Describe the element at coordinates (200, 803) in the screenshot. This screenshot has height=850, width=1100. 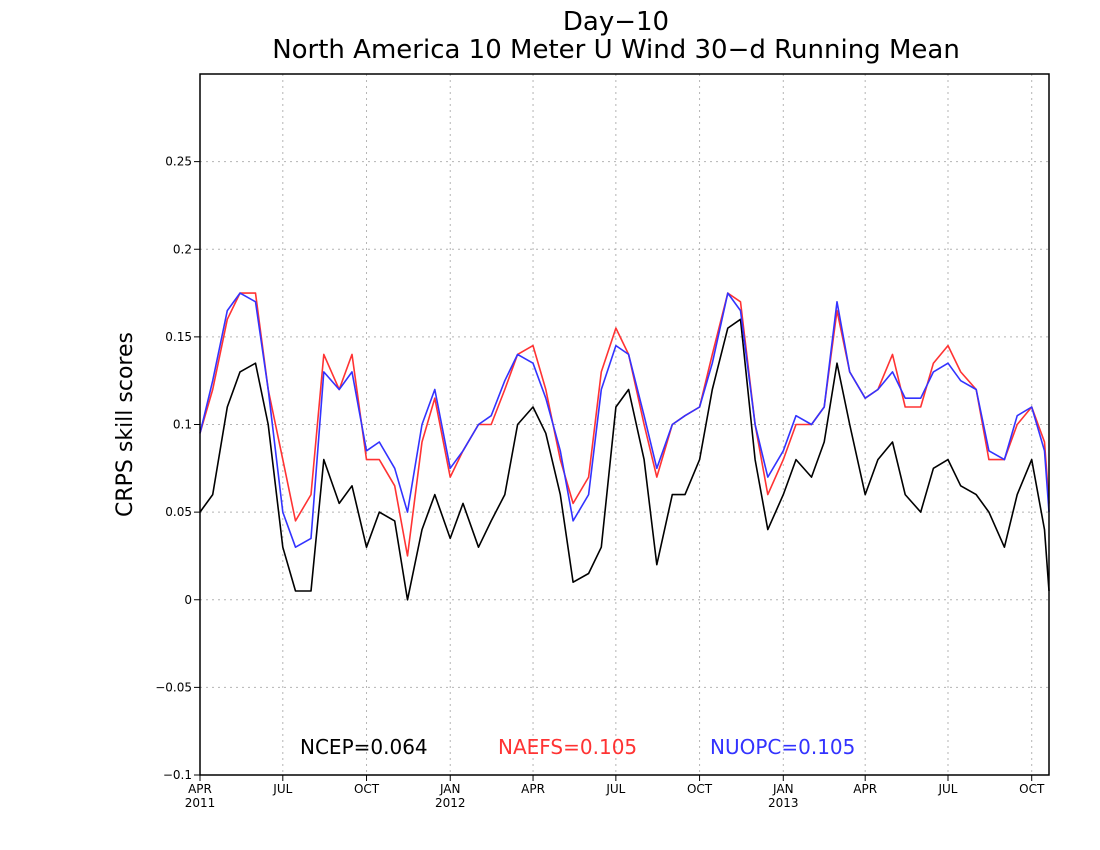
I see `x-tick-year-label: 2011` at that location.